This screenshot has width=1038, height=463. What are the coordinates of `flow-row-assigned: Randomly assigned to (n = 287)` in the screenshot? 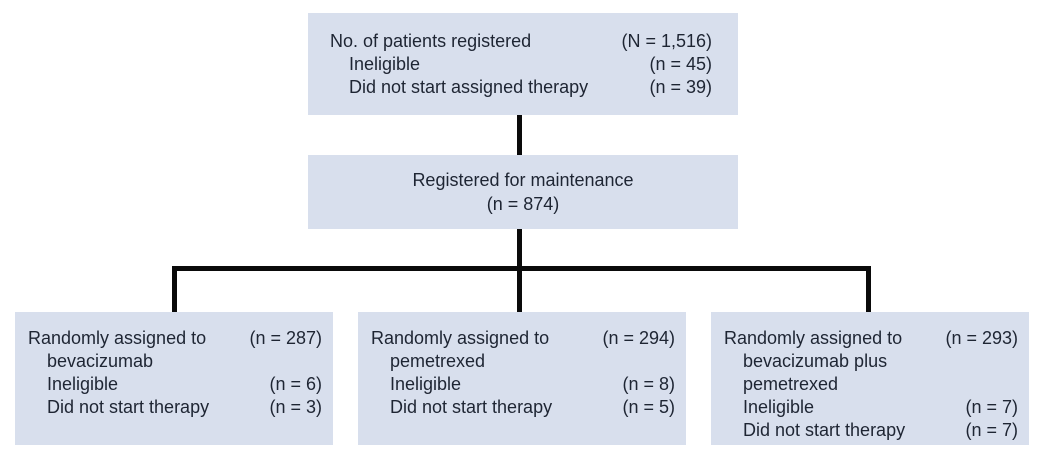 It's located at (175, 338).